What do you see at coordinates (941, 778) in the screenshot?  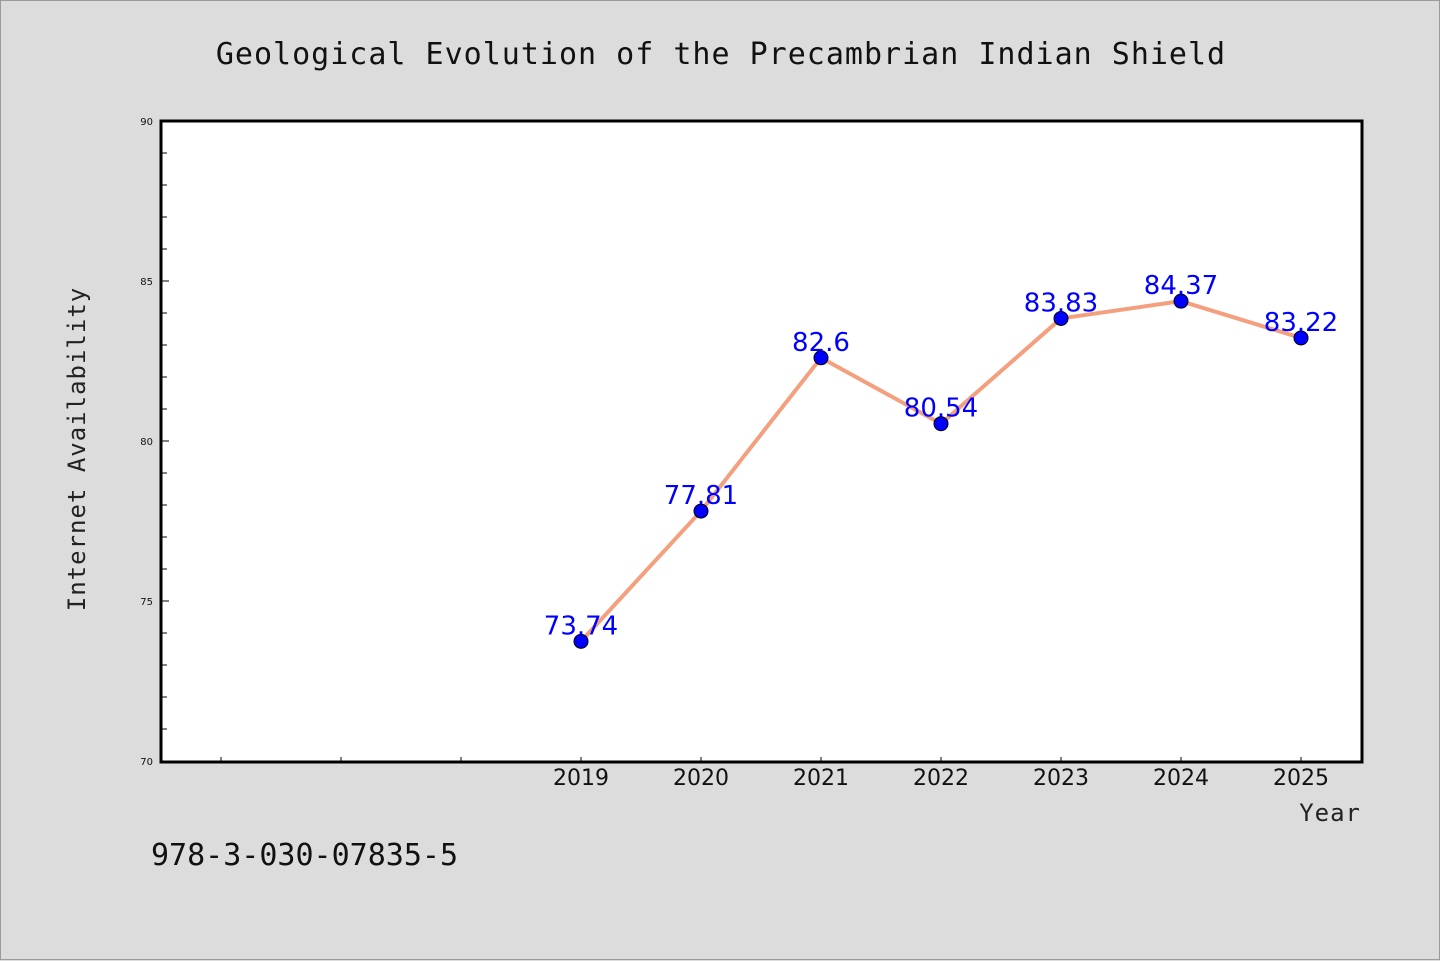 I see `x-tick-label: 2022` at bounding box center [941, 778].